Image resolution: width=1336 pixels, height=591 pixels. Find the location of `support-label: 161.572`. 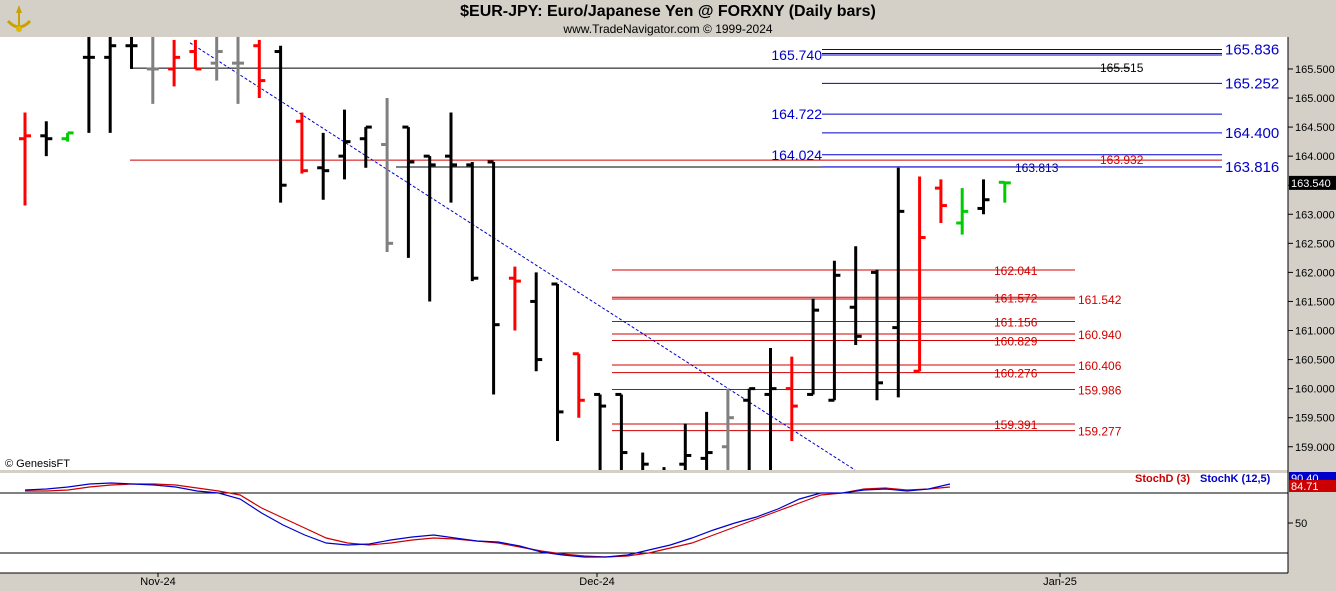

support-label: 161.572 is located at coordinates (1016, 298).